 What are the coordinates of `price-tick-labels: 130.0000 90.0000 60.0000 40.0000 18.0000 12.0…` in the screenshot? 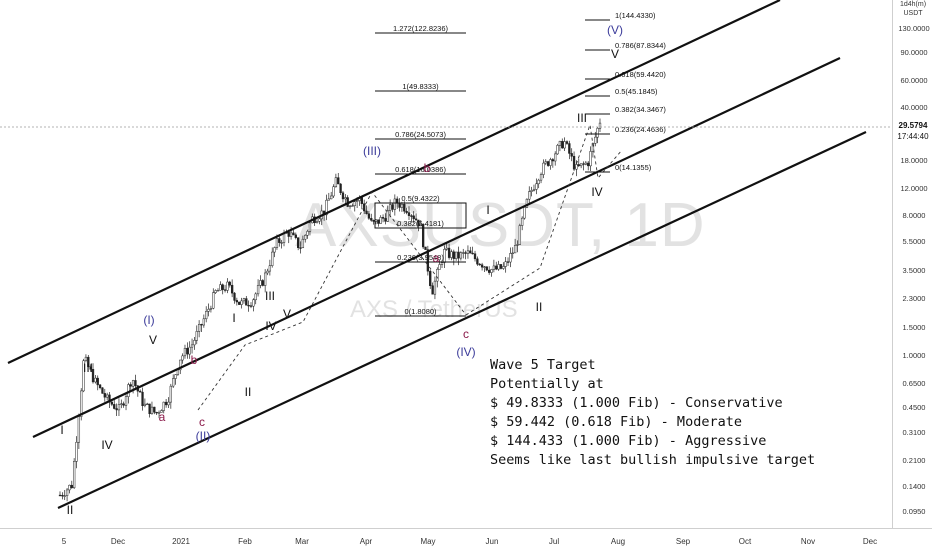 It's located at (913, 270).